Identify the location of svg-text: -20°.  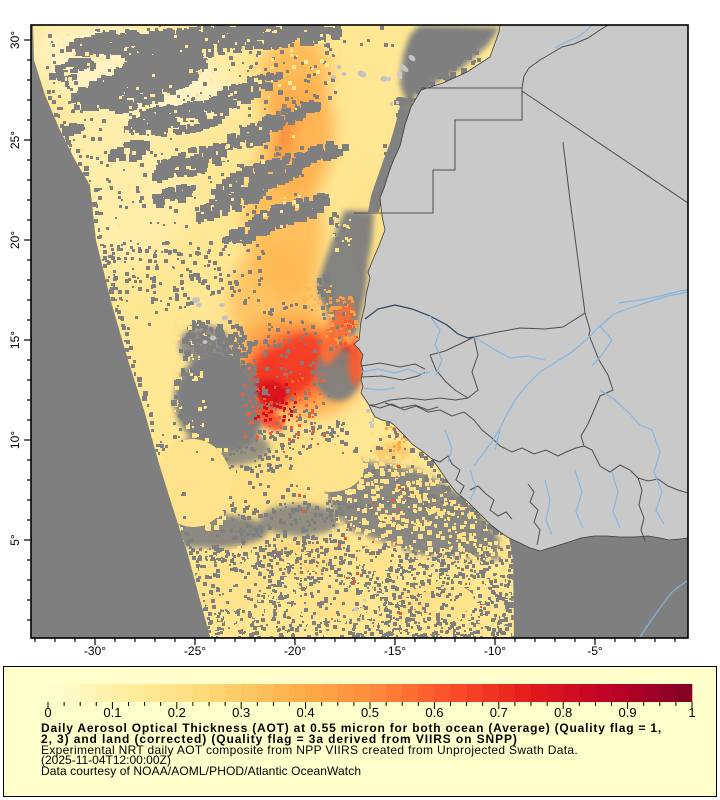
(295, 651).